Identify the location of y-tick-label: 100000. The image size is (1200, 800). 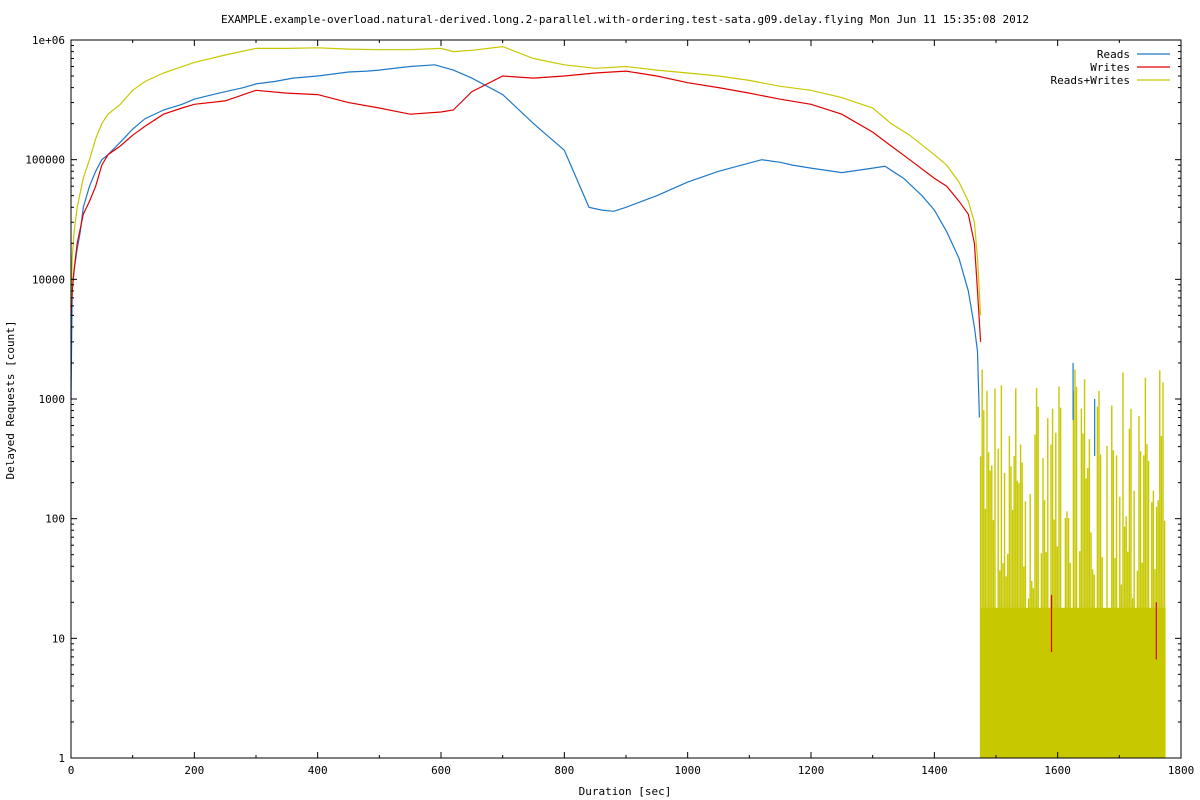
(45, 160).